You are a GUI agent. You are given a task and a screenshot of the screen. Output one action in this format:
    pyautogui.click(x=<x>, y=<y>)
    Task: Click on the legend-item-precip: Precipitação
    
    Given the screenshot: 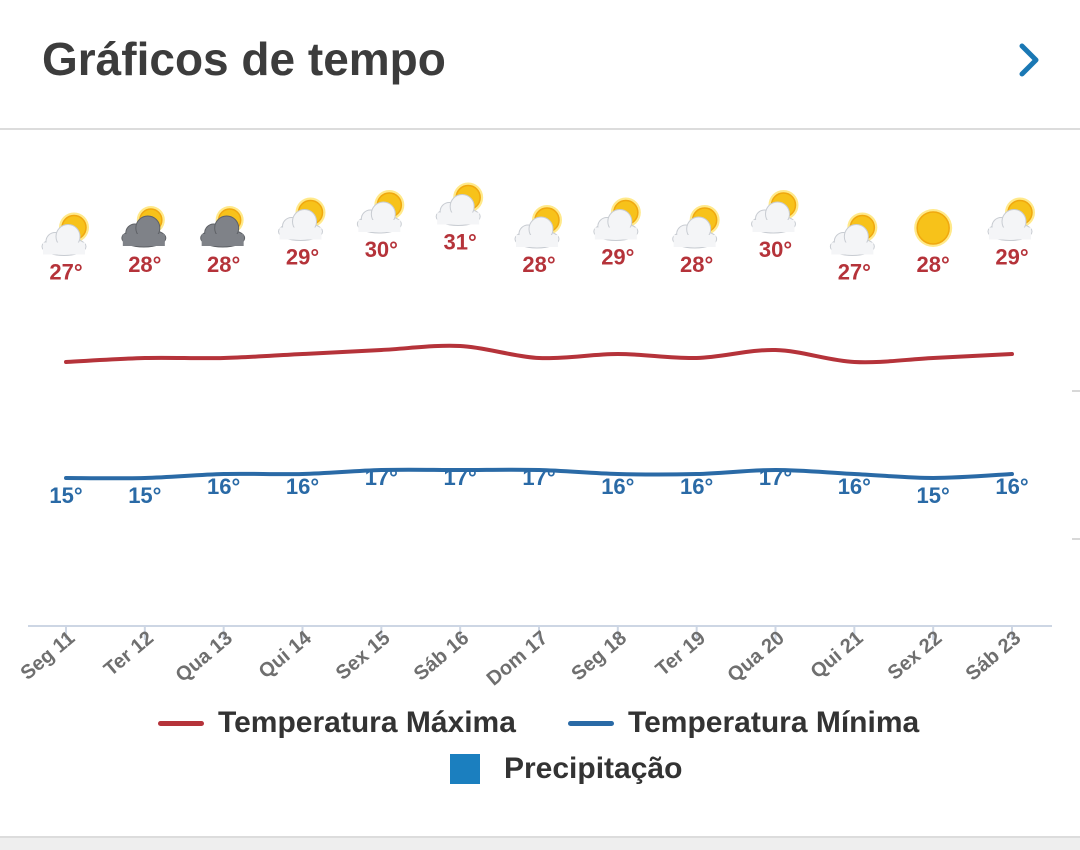 What is the action you would take?
    pyautogui.click(x=566, y=769)
    